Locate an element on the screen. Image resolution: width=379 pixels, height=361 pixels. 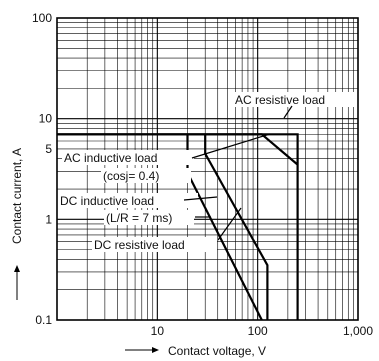
annotation-ac-resistive: AC resistive load is located at coordinates (293, 105).